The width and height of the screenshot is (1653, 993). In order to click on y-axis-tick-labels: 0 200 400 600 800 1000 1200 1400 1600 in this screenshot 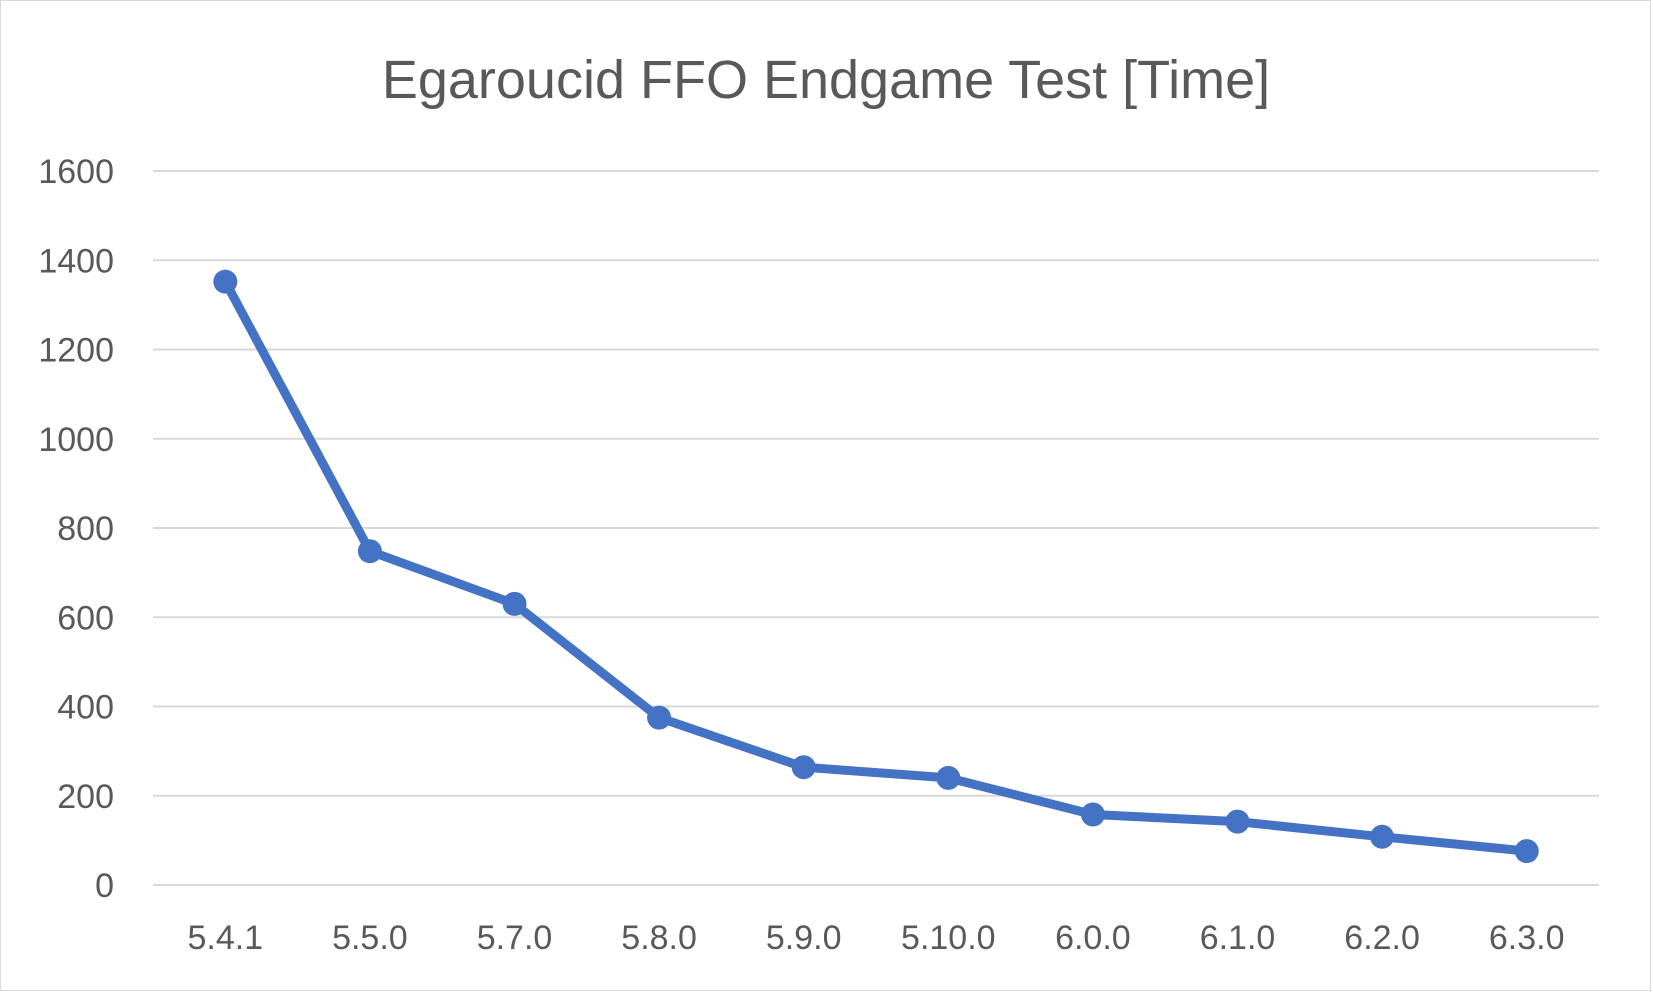, I will do `click(76, 529)`.